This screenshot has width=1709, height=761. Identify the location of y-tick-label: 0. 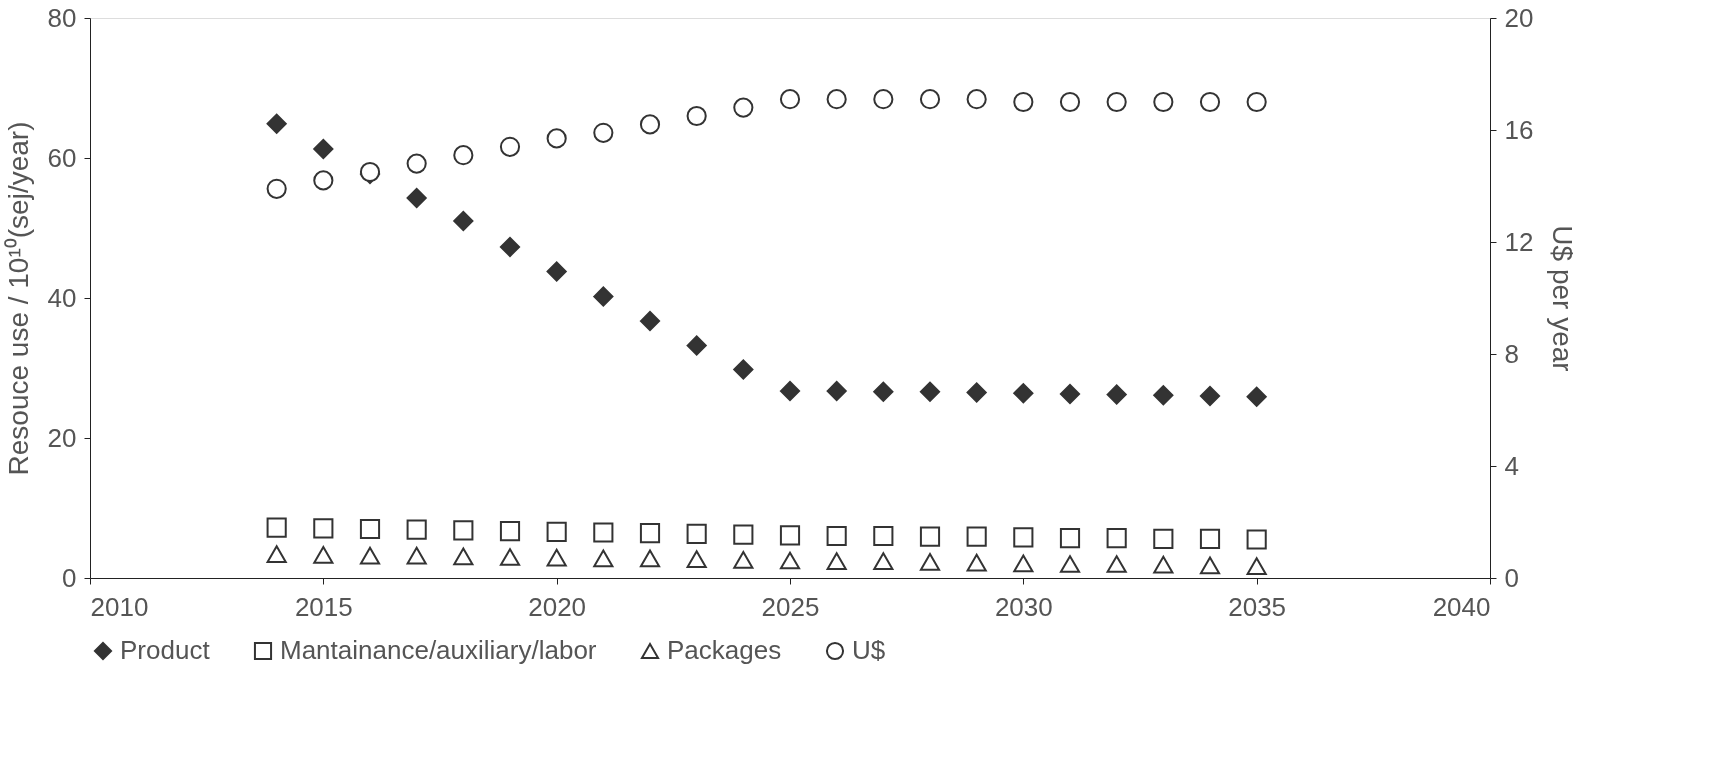
(69, 577).